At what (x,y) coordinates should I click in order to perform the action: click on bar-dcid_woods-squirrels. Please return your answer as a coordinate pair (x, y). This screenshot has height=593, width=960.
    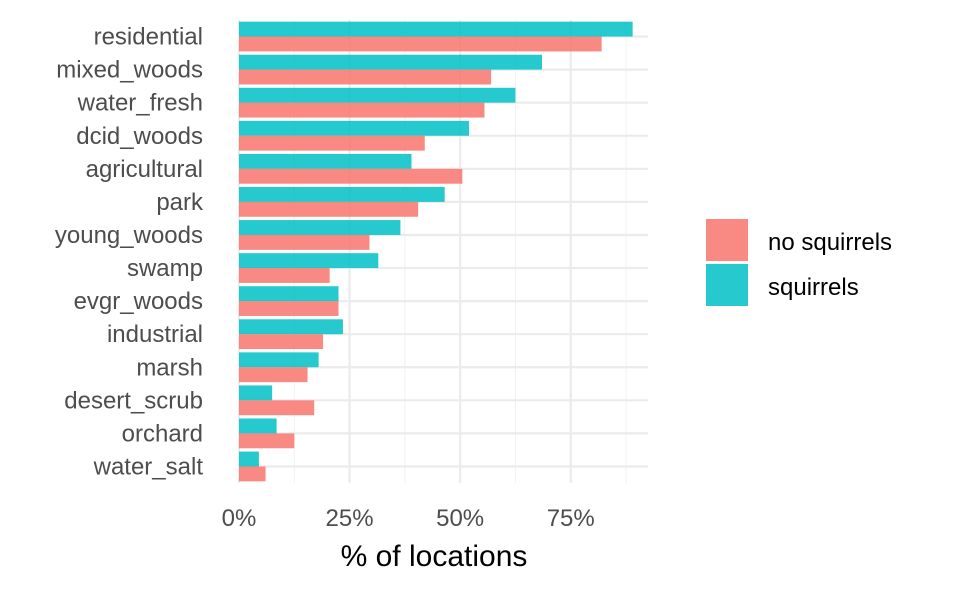
    Looking at the image, I should click on (354, 128).